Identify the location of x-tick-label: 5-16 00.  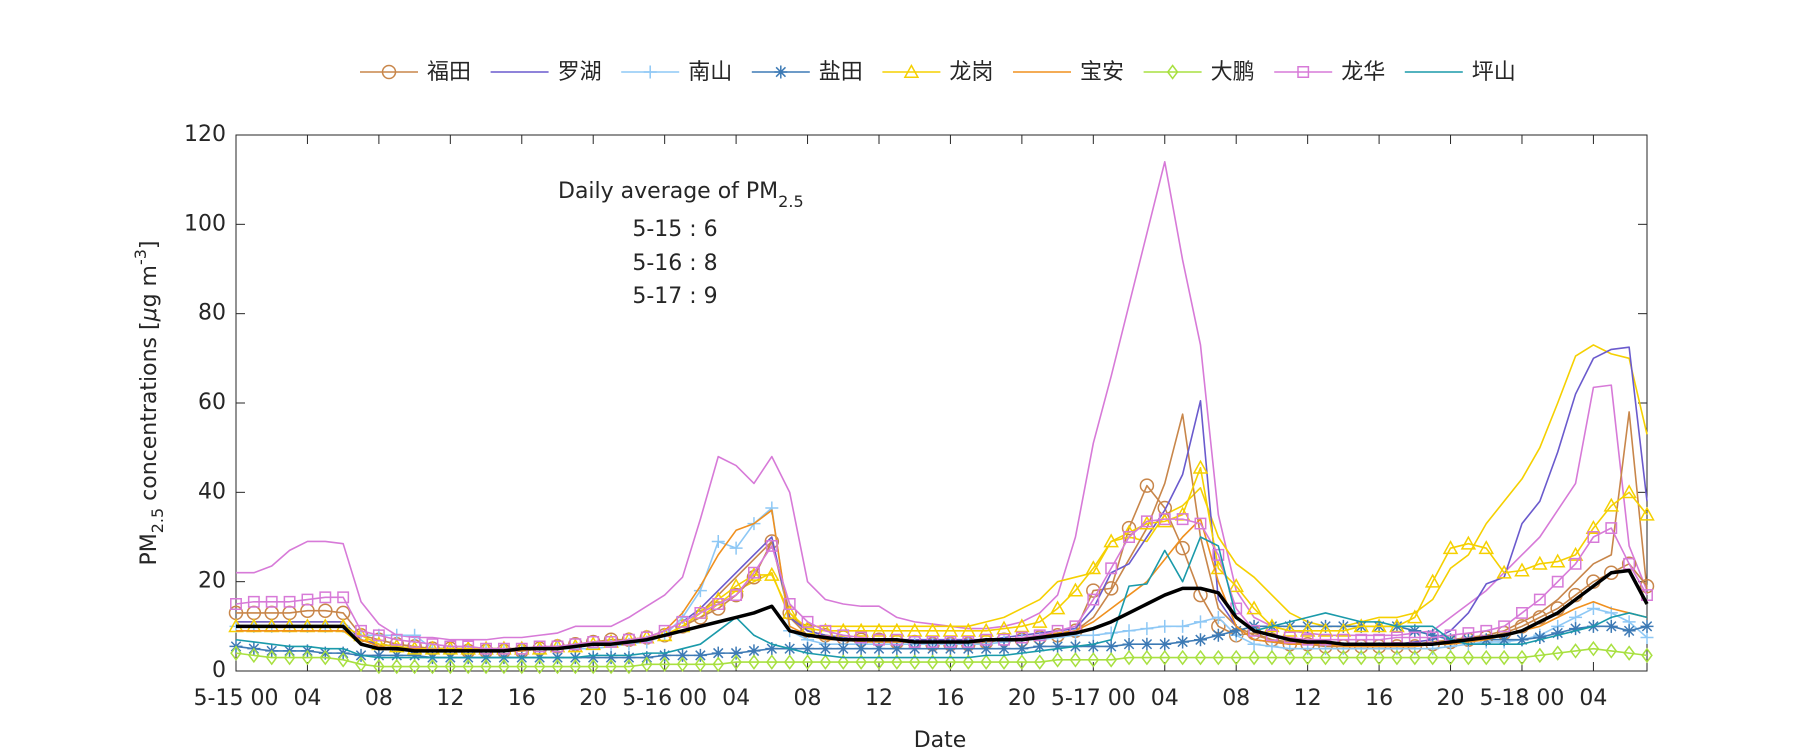
(664, 698).